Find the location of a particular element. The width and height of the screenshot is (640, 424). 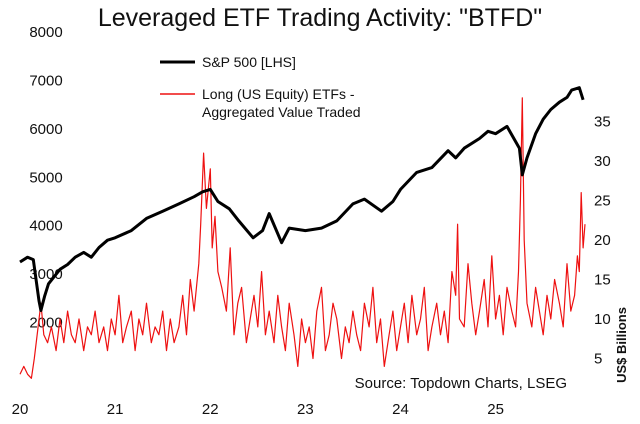

right-axis-ticks: 5 10 15 20 25 30 35 is located at coordinates (602, 241).